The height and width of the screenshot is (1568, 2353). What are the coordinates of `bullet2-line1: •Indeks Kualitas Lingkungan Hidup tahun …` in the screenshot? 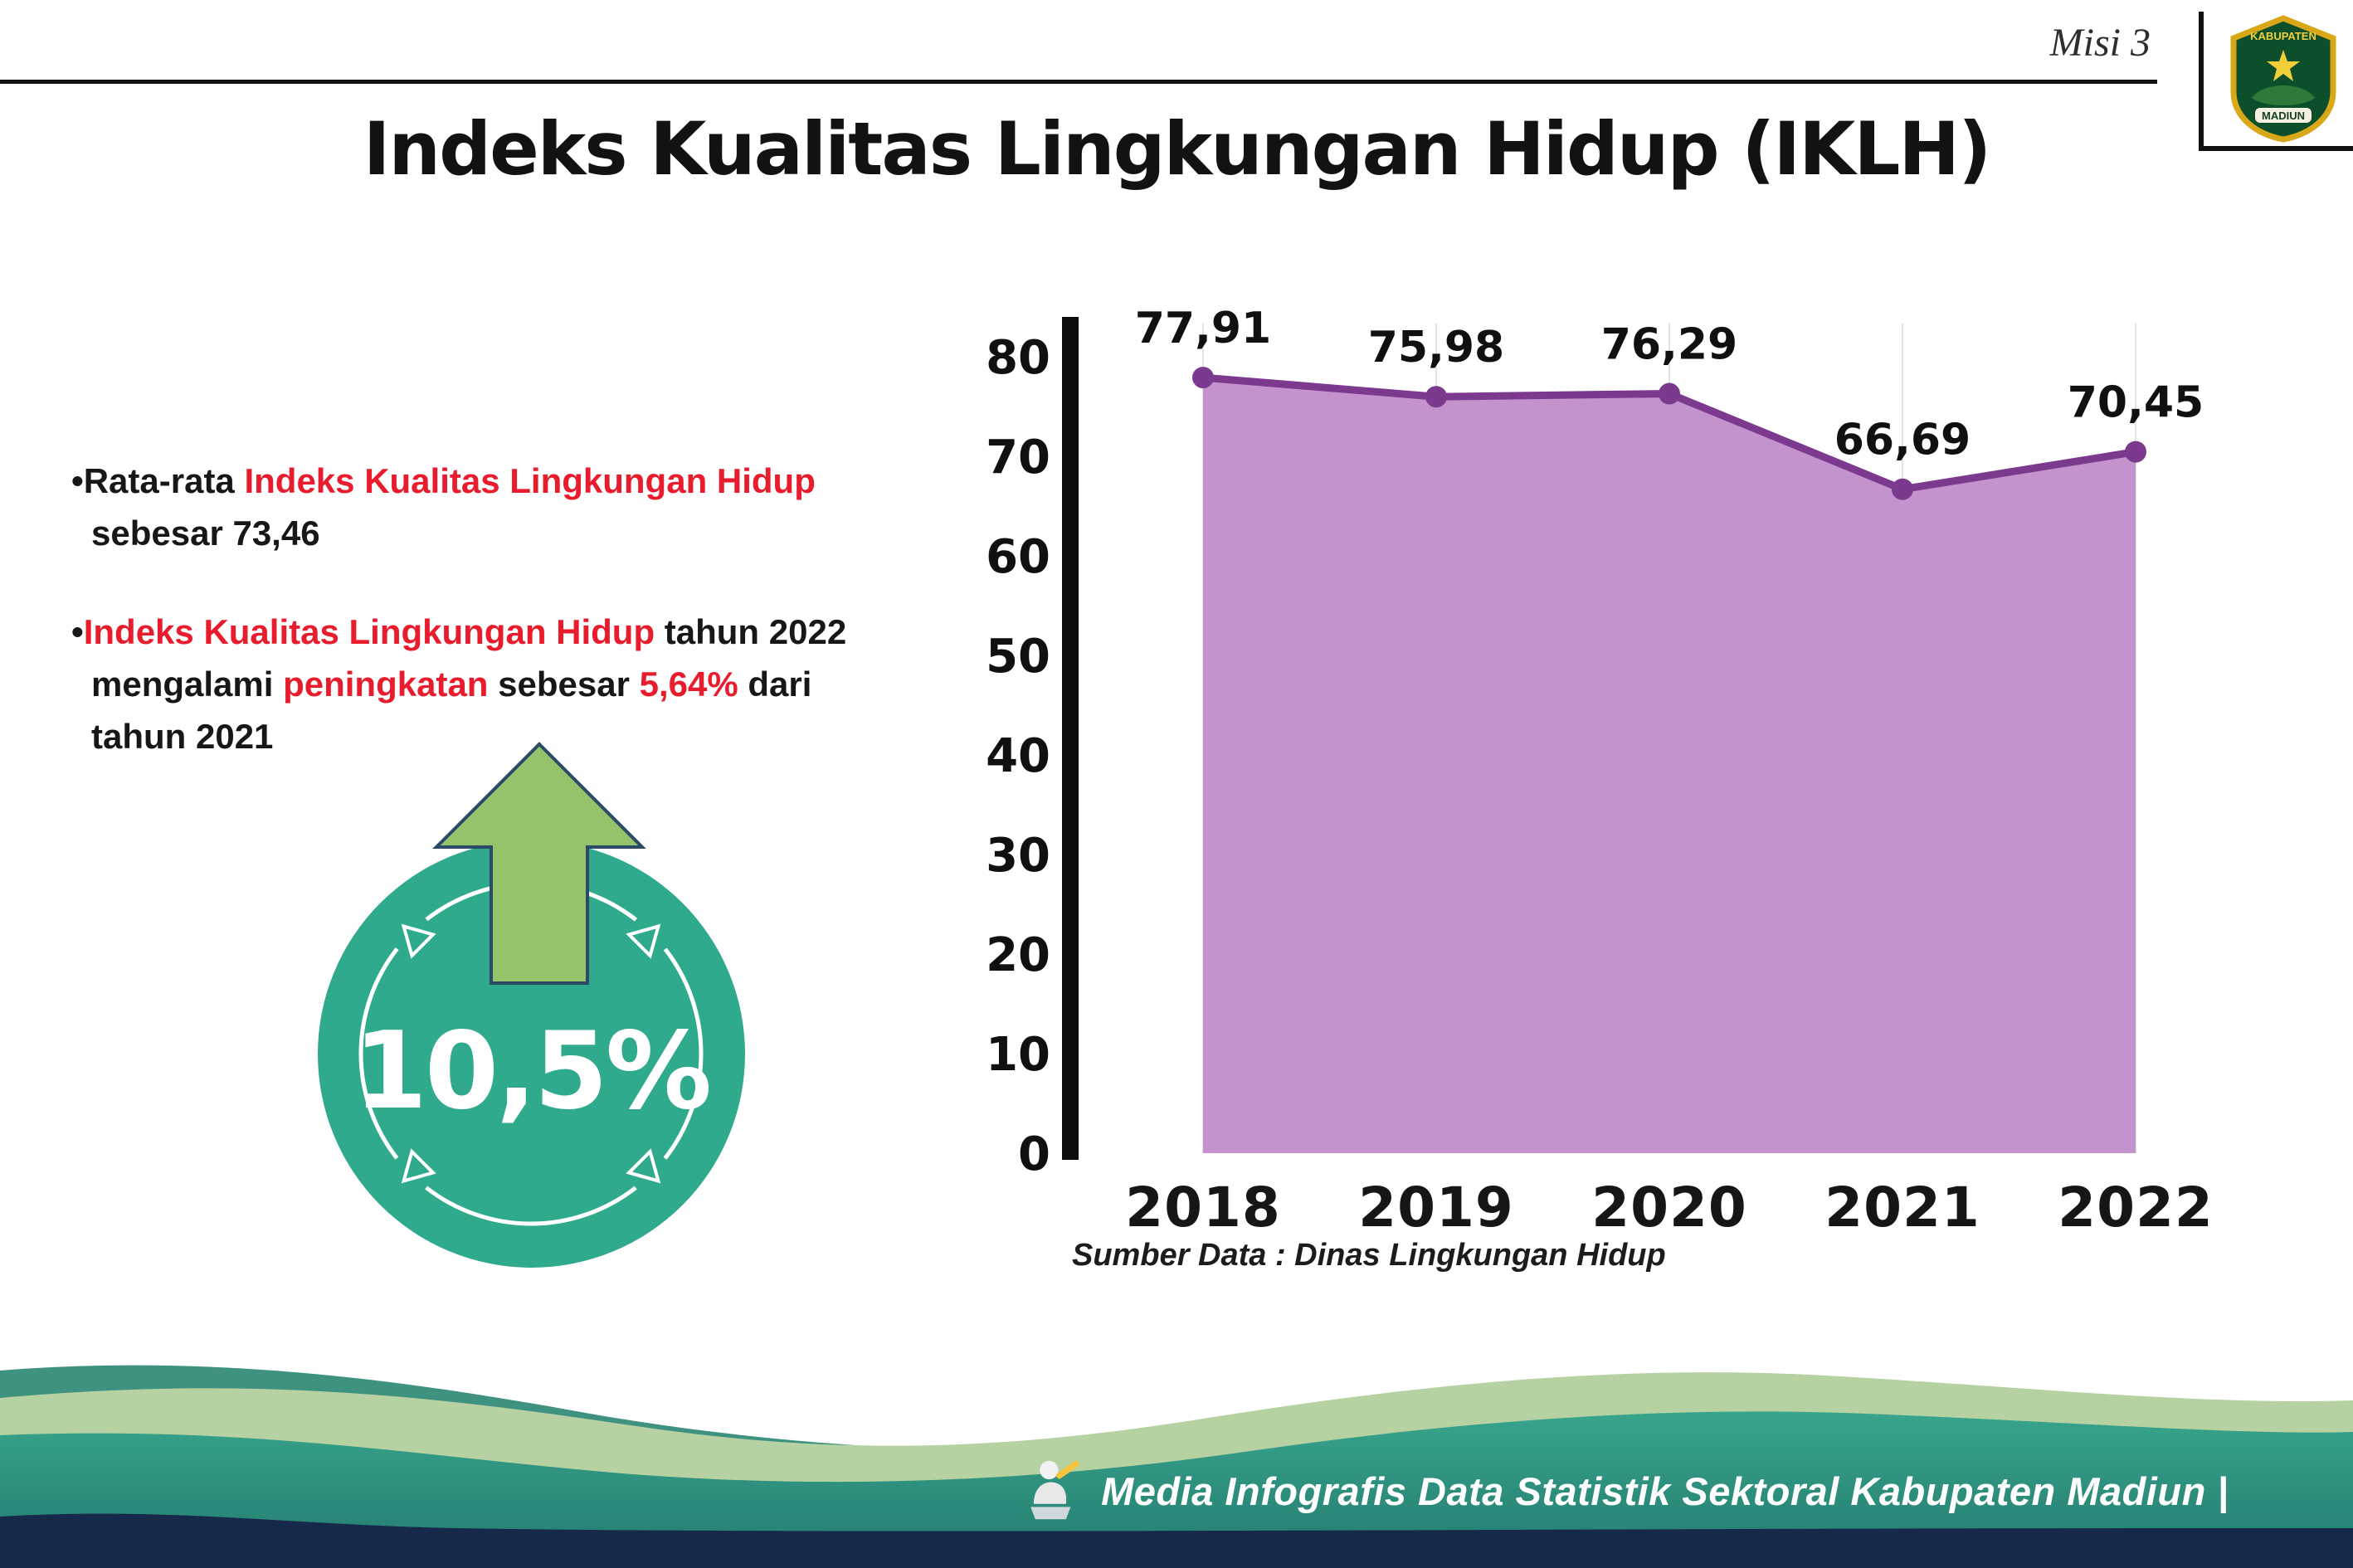 It's located at (519, 632).